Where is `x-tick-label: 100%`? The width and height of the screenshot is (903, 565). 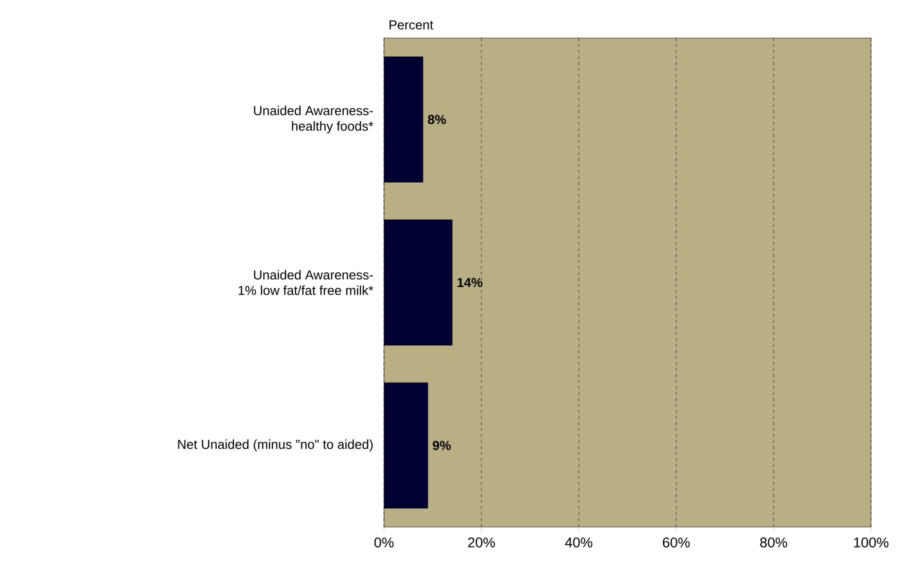 x-tick-label: 100% is located at coordinates (871, 543).